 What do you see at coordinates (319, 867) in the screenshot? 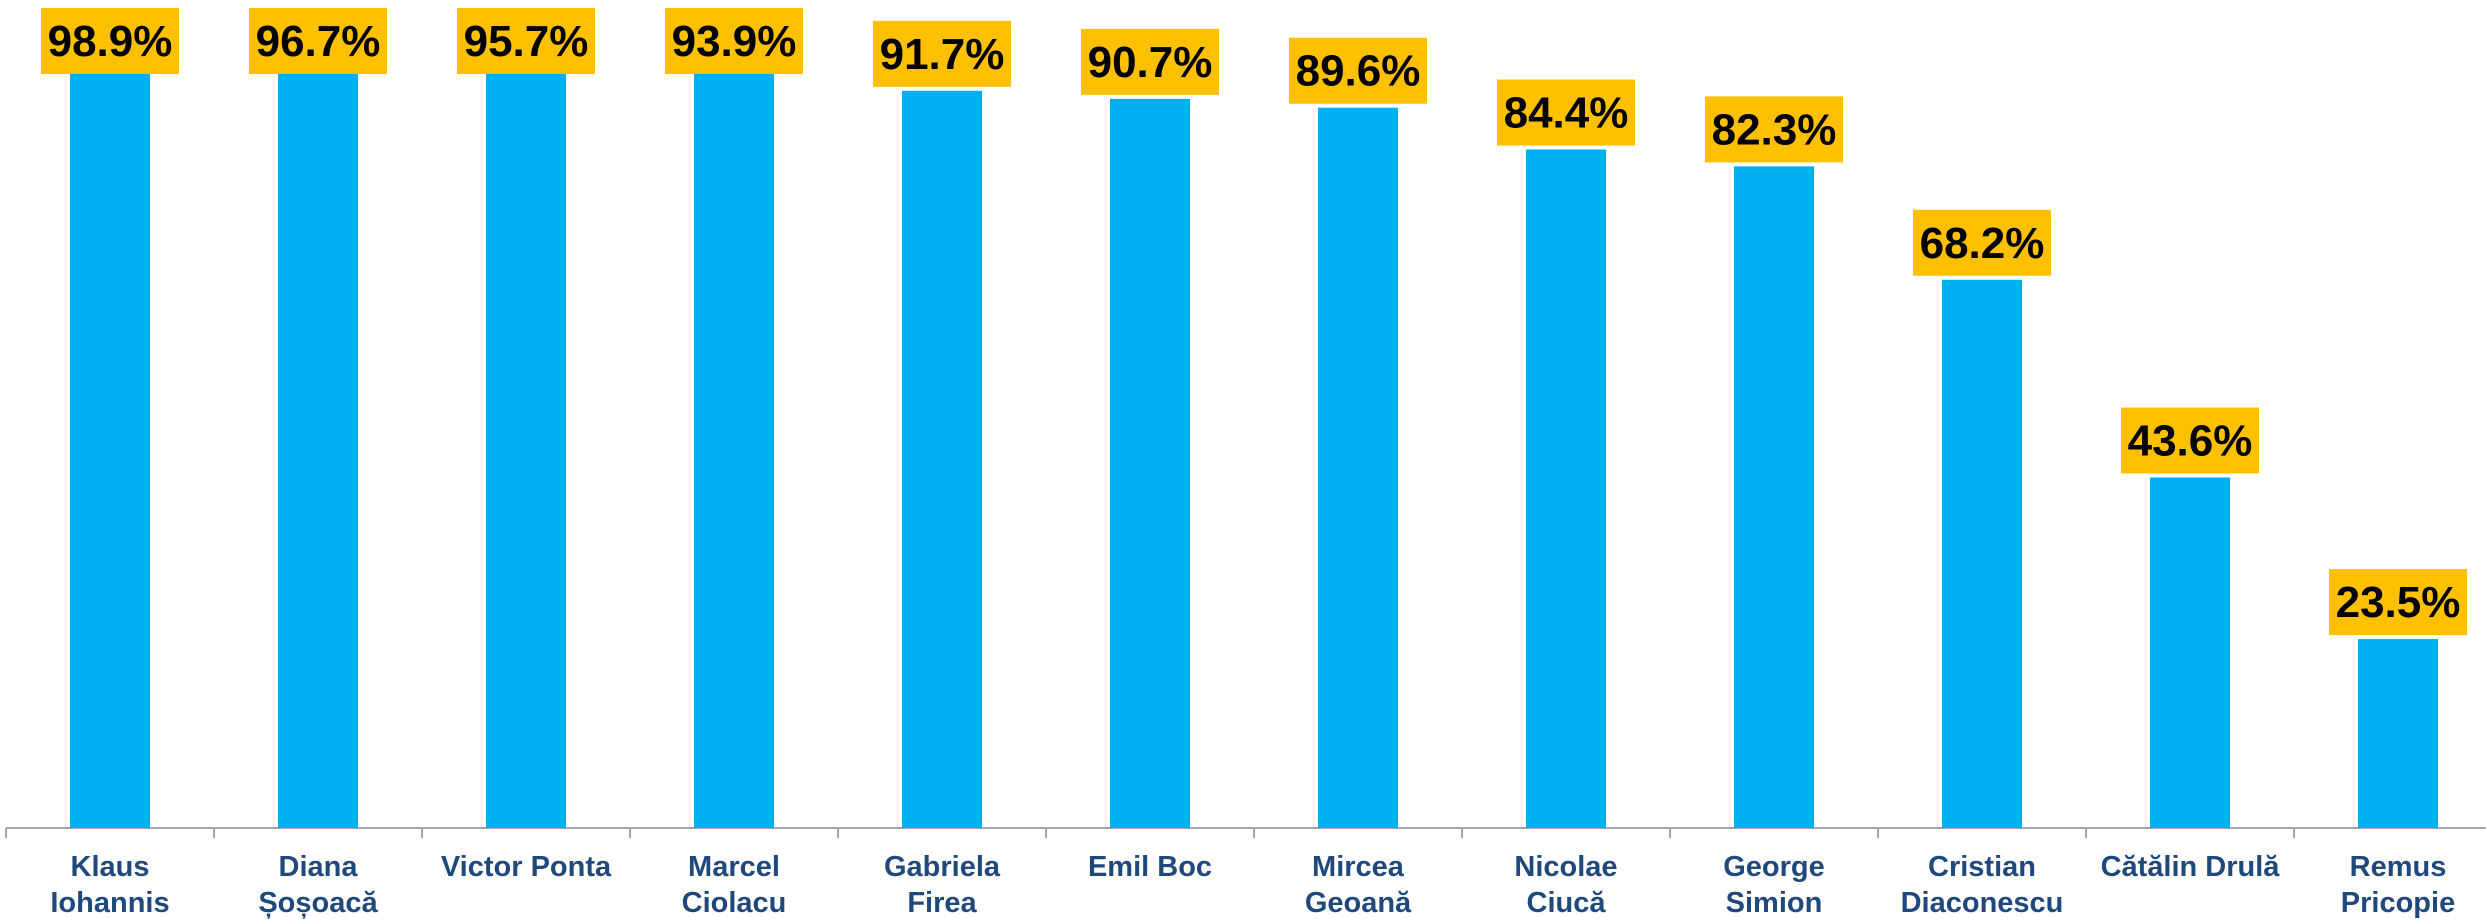
I see `category-label-line: Diana` at bounding box center [319, 867].